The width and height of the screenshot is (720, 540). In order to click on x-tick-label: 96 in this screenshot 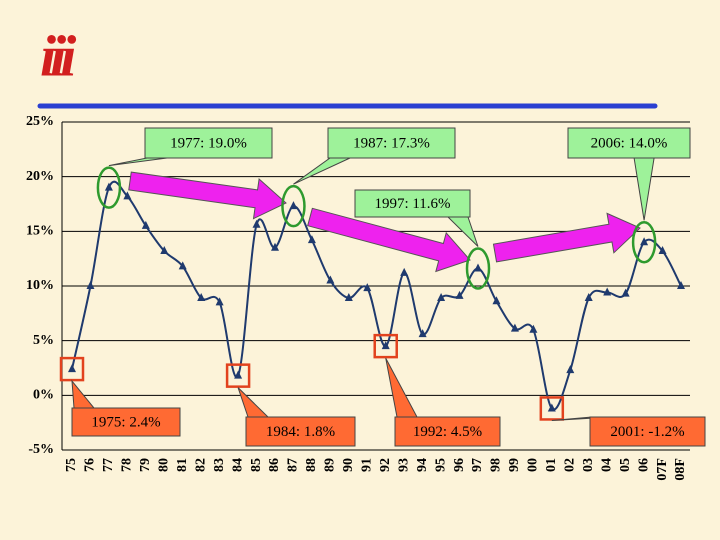, I will do `click(459, 465)`.